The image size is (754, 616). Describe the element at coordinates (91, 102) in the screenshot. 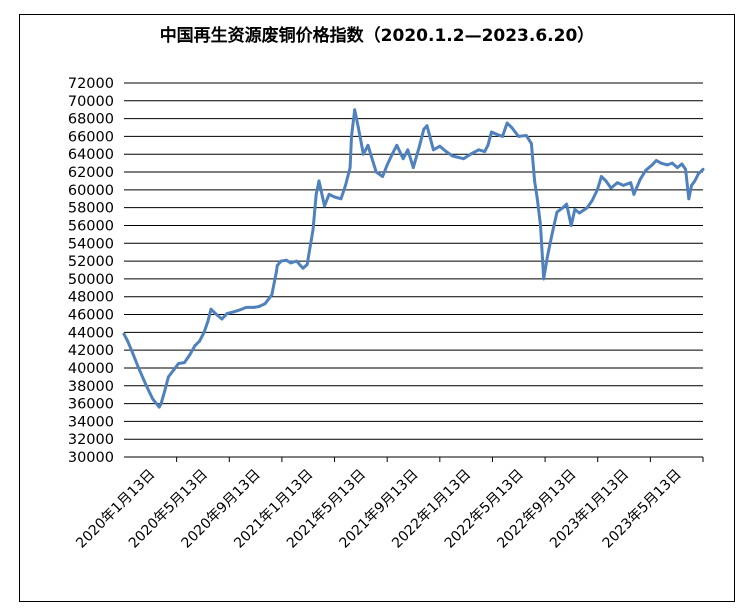

I see `y-tick-label: 70000` at that location.